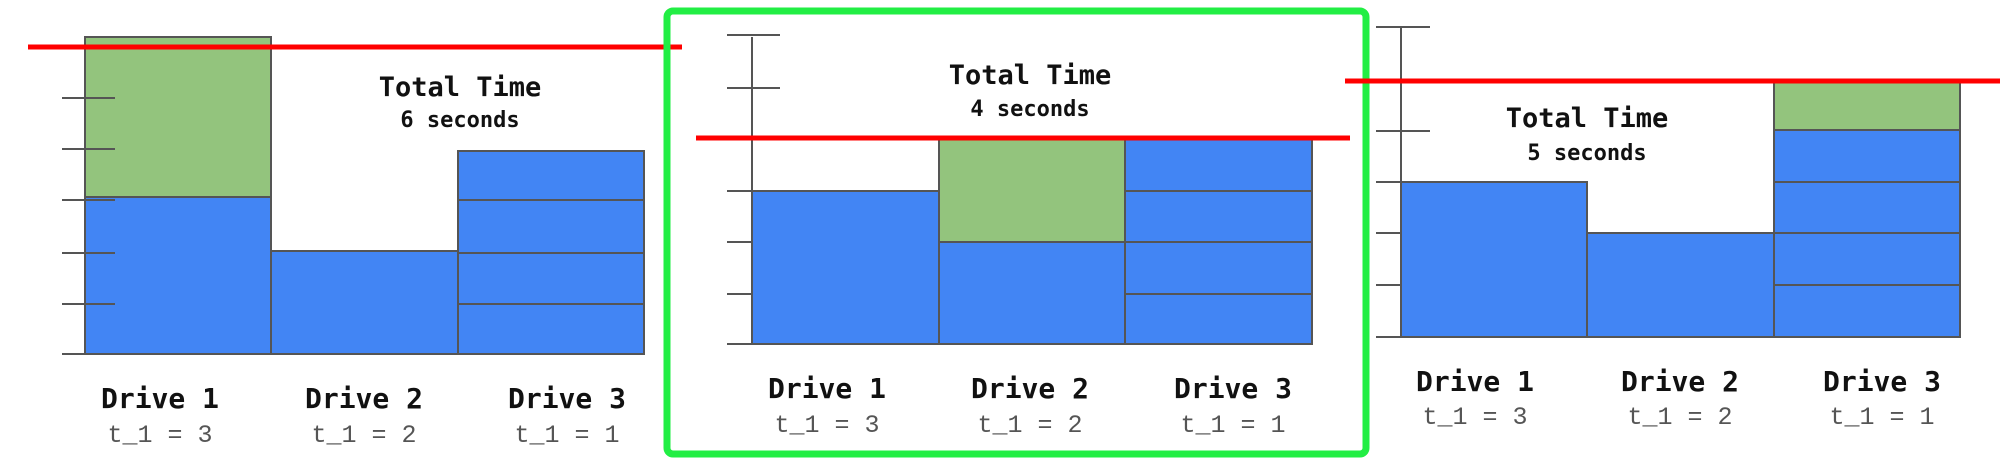  I want to click on panel-3-drive-3-t: t_1 = 1, so click(1881, 417).